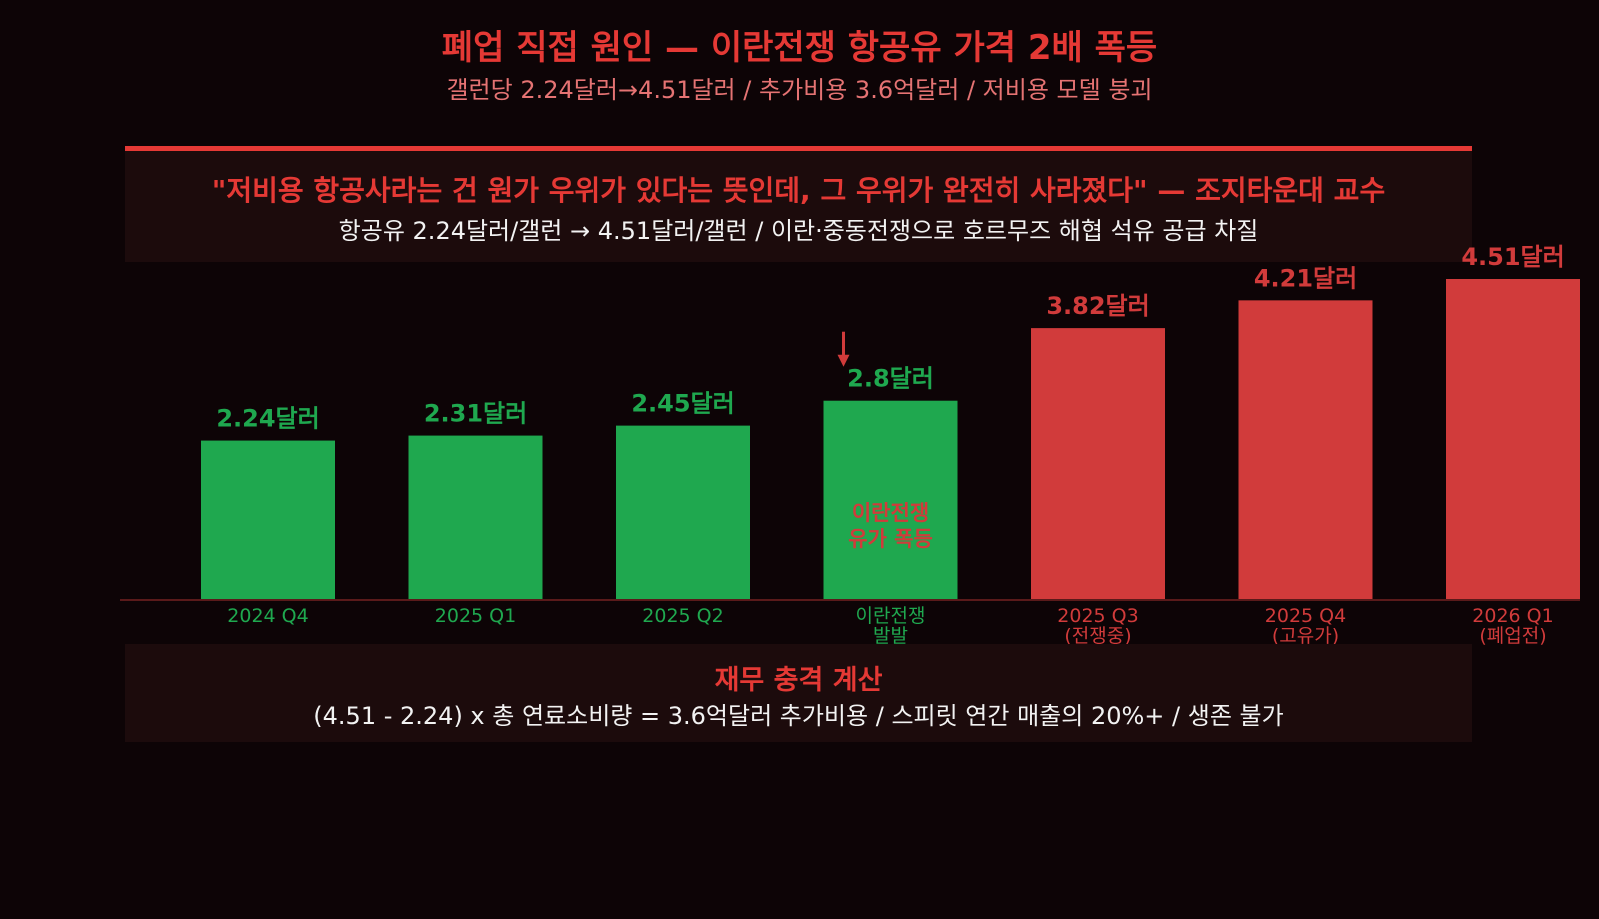  I want to click on x-tick-label-2-0: 2025 Q2, so click(682, 616).